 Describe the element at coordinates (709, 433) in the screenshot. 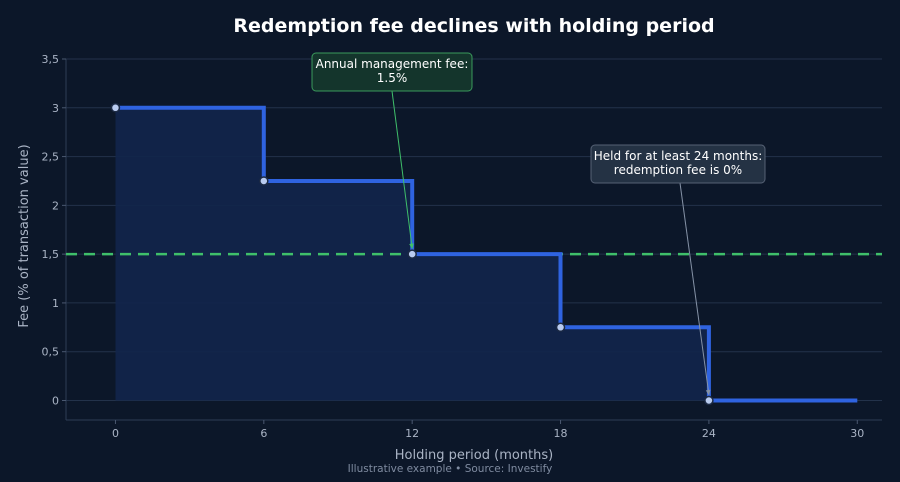

I see `x-tick-label: 24` at that location.